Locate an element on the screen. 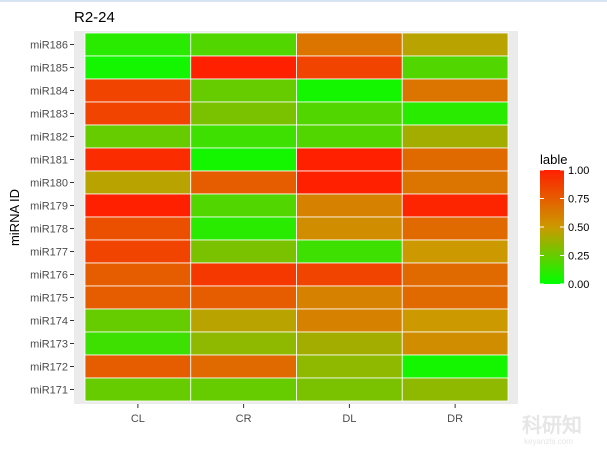 The image size is (607, 450). y-tick-label: miR181 is located at coordinates (49, 161).